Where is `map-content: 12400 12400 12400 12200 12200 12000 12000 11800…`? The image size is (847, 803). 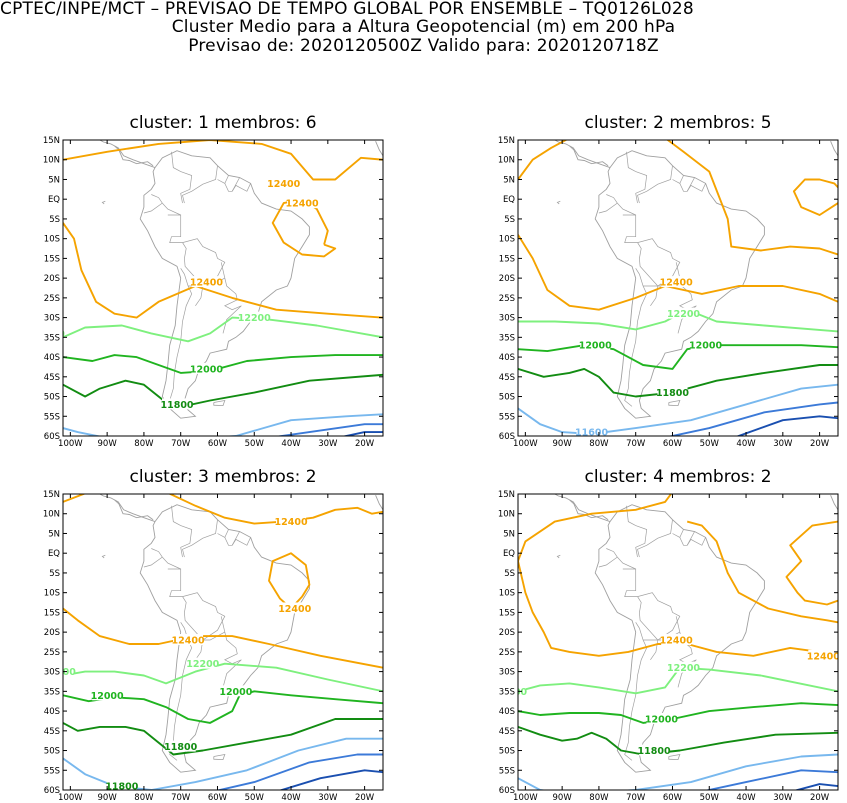
map-content: 12400 12400 12400 12200 12200 12000 12000 11800… is located at coordinates (223, 642).